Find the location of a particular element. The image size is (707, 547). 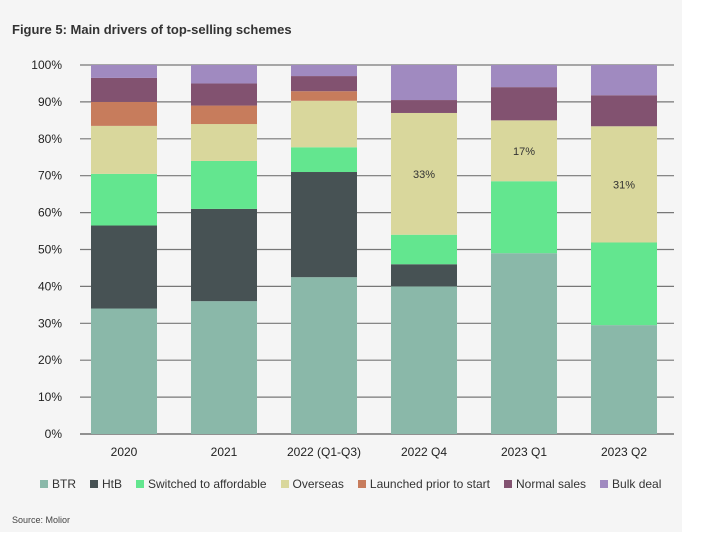

legend-item: Launched prior to start is located at coordinates (423, 484).